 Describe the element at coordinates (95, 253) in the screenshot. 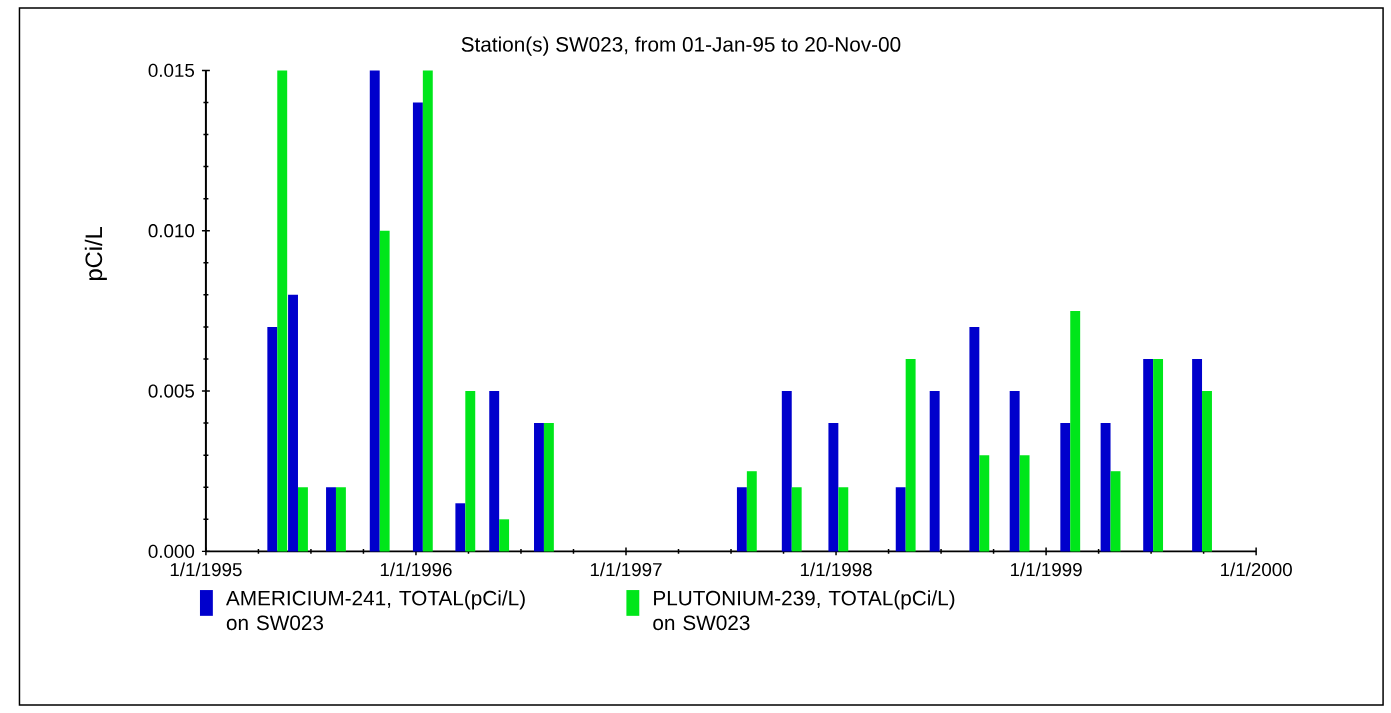

I see `y-axis-title: pCi/L` at that location.